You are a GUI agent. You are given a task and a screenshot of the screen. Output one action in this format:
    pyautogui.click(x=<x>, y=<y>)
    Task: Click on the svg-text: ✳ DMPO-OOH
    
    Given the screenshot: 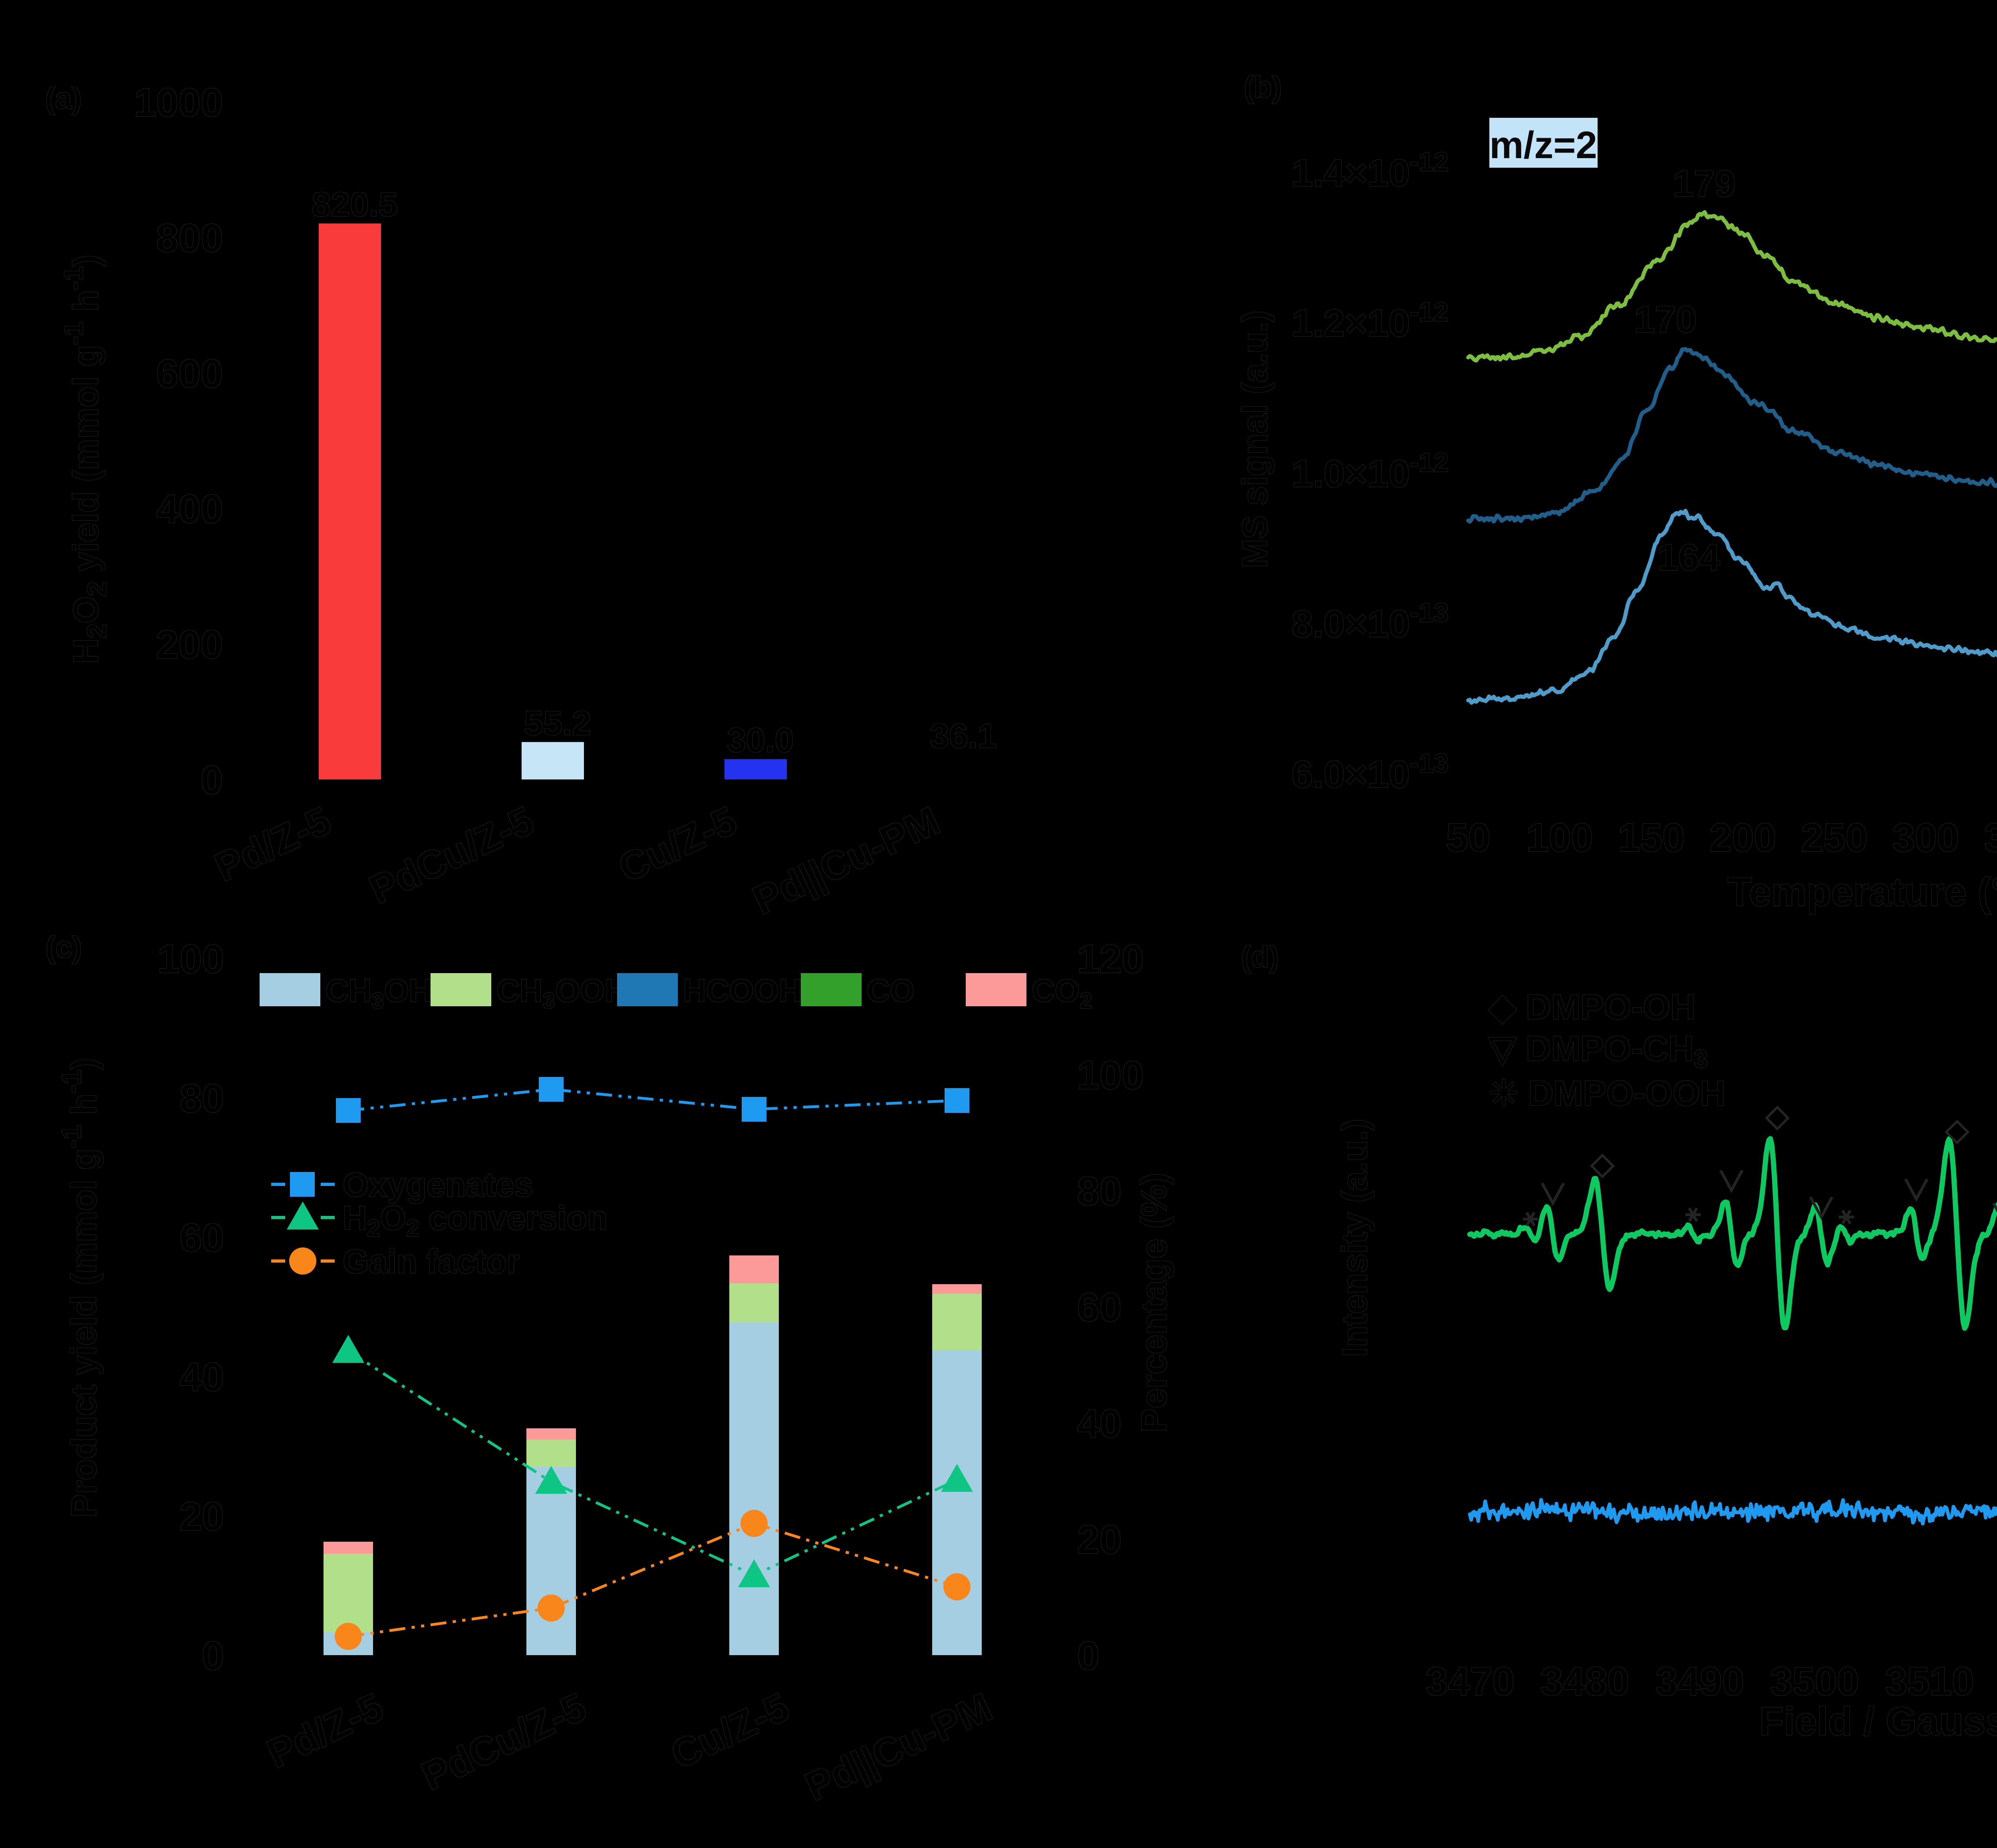 What is the action you would take?
    pyautogui.click(x=1607, y=1093)
    